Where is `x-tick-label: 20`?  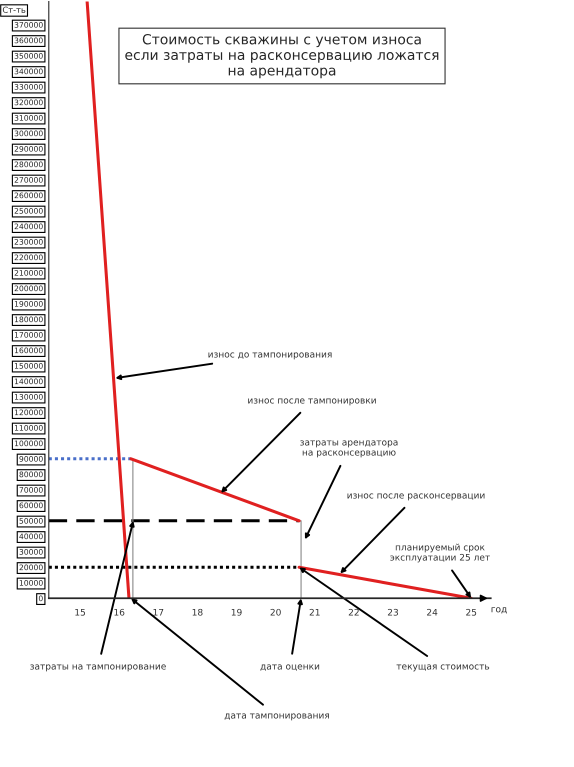 x-tick-label: 20 is located at coordinates (275, 612).